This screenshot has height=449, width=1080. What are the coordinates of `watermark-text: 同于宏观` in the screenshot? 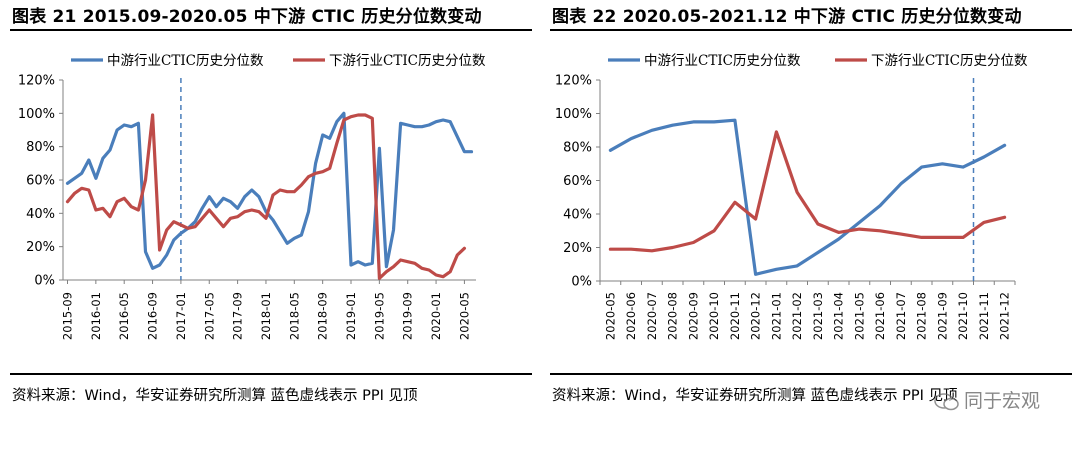 It's located at (1001, 401).